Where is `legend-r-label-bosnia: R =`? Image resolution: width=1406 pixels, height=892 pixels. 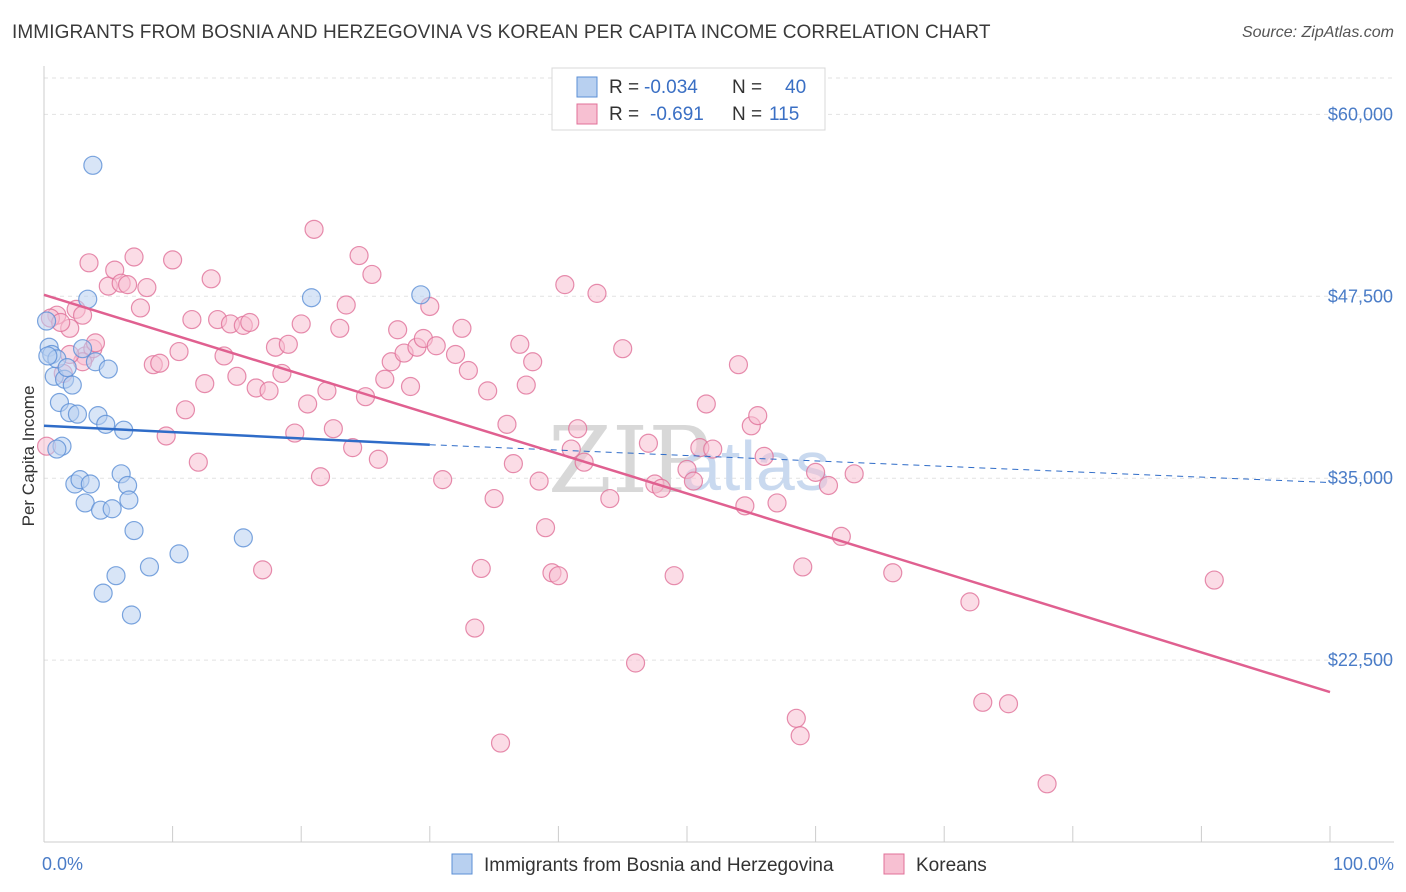 legend-r-label-bosnia: R = is located at coordinates (624, 87).